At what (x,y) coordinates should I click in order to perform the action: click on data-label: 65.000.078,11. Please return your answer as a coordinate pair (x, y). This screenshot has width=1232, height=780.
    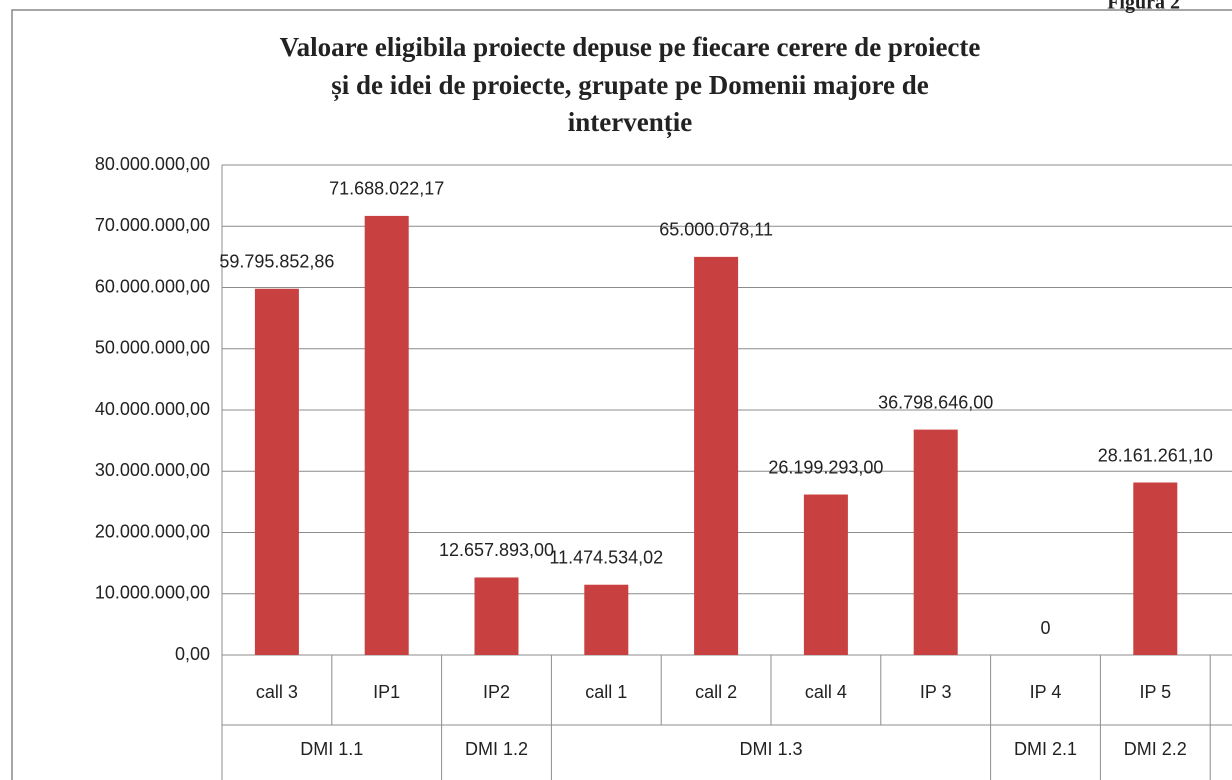
    Looking at the image, I should click on (716, 230).